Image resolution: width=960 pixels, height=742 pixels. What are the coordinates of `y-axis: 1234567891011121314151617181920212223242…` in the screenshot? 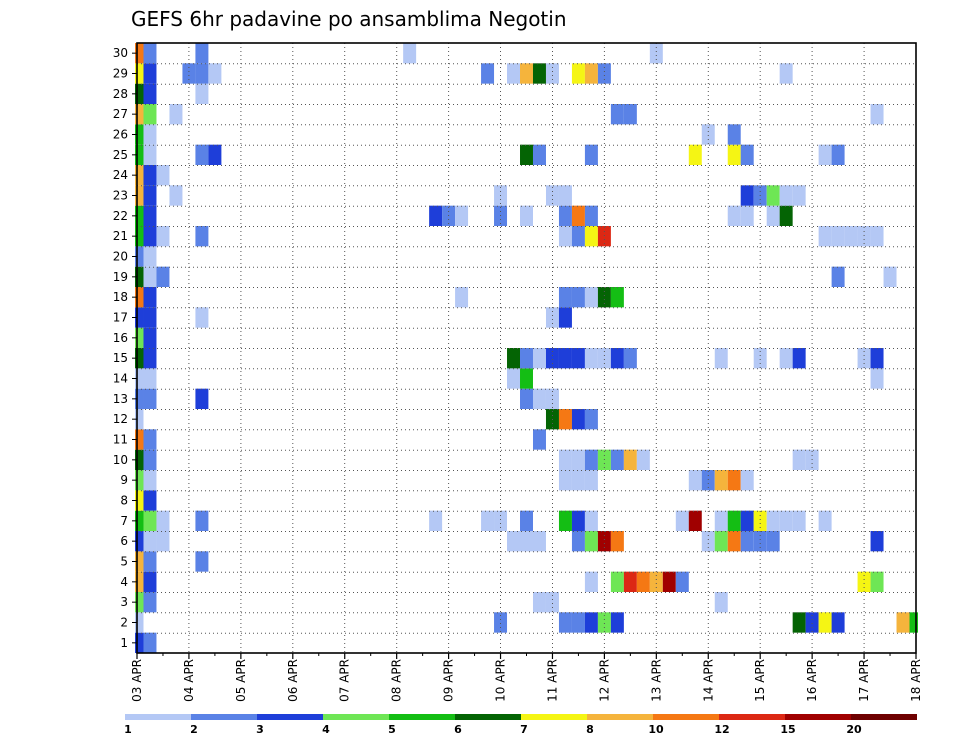 It's located at (125, 348).